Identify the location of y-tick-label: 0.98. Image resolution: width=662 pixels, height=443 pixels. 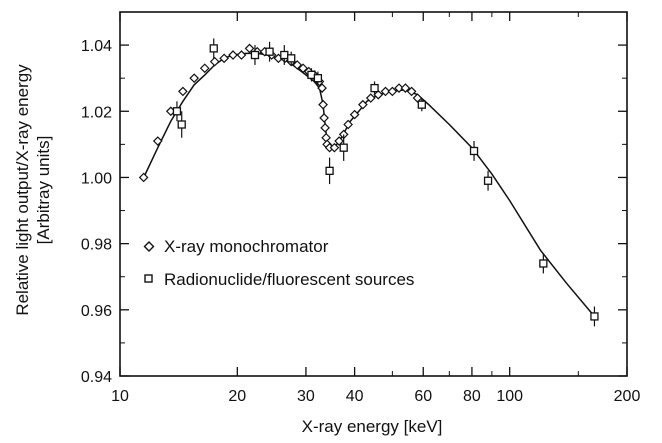
(96, 245).